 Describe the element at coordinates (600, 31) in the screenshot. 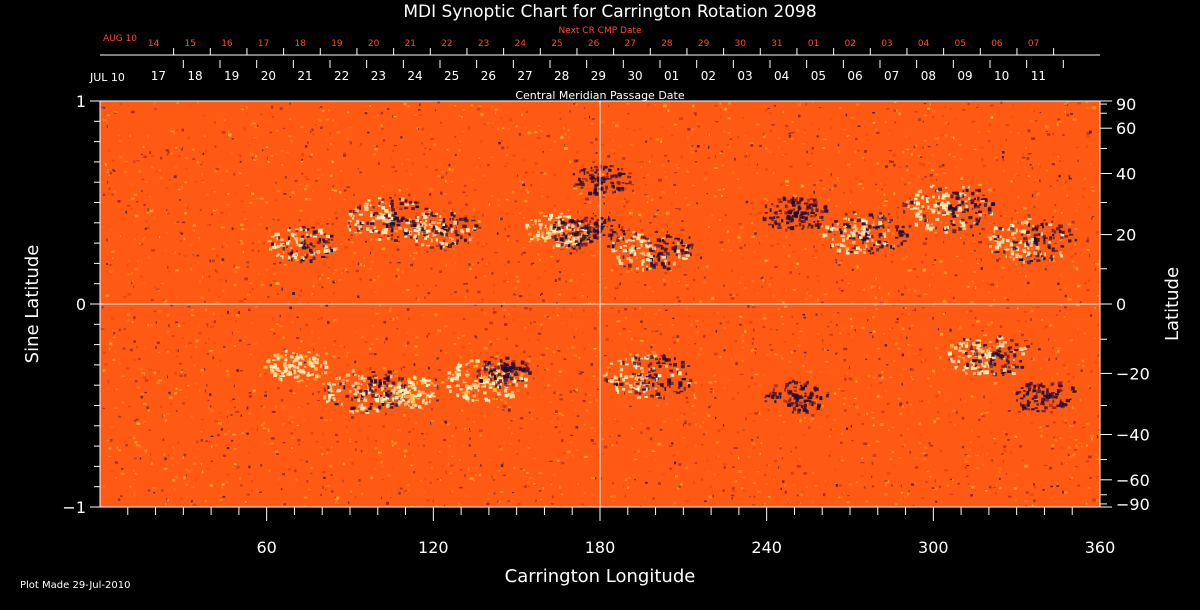

I see `red-axis-caption: Next CR CMP Date` at that location.